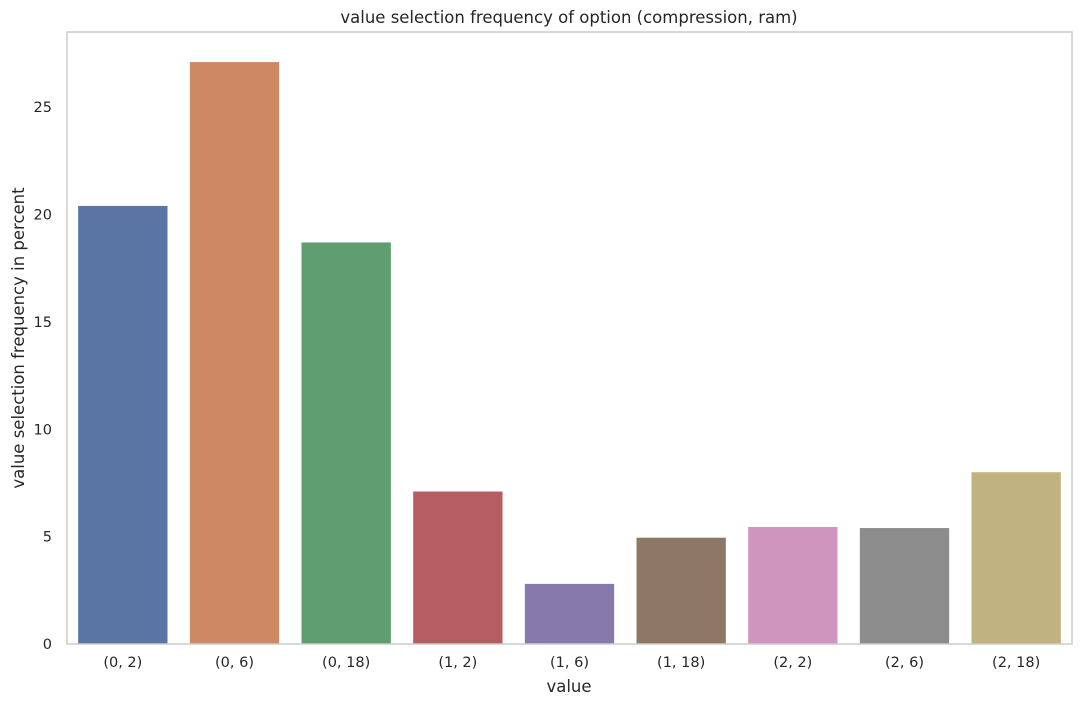 This screenshot has height=710, width=1082. I want to click on y-tick-label: 5, so click(47, 538).